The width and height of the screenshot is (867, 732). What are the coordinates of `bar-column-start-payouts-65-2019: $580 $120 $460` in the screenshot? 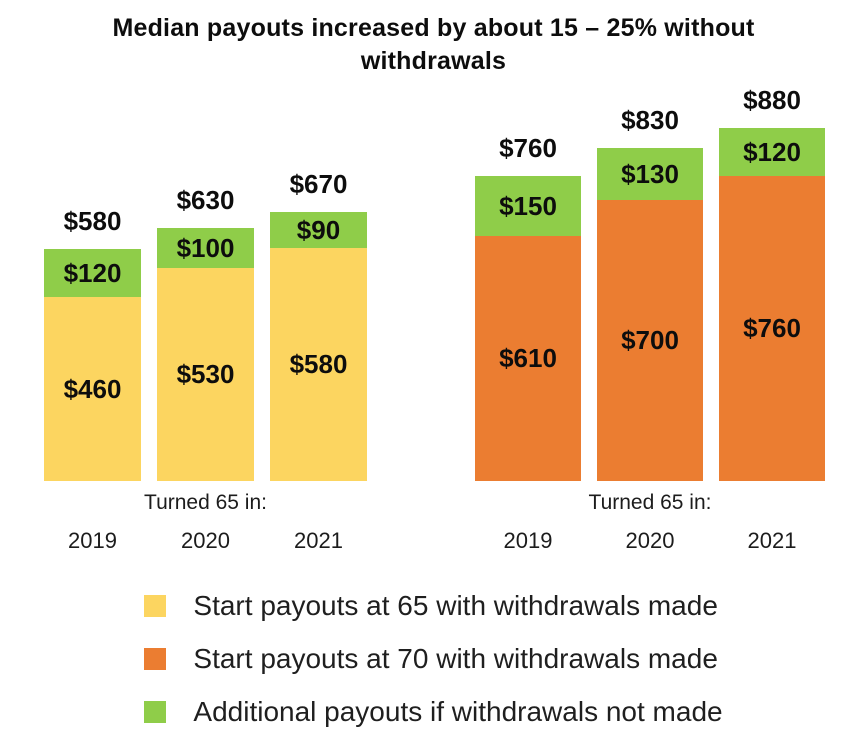 It's located at (92, 281).